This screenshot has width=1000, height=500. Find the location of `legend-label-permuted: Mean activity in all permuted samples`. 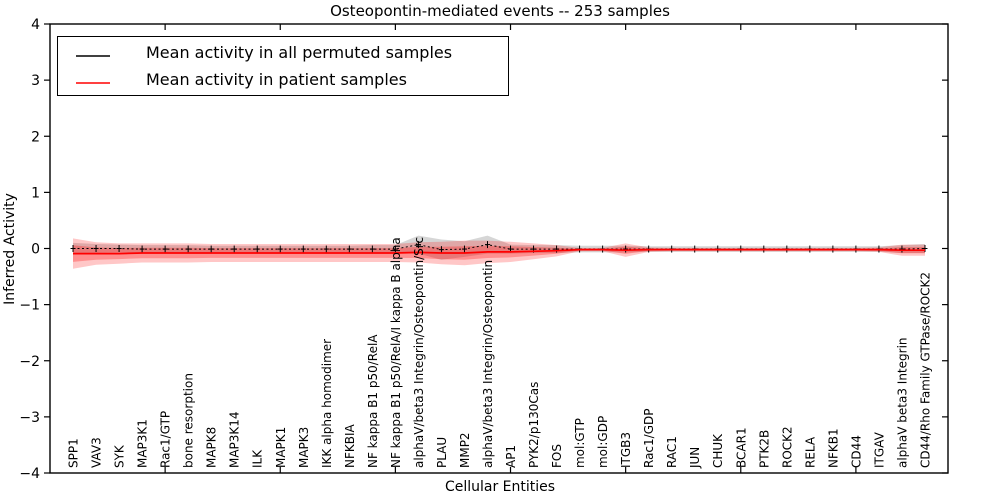

legend-label-permuted: Mean activity in all permuted samples is located at coordinates (299, 52).